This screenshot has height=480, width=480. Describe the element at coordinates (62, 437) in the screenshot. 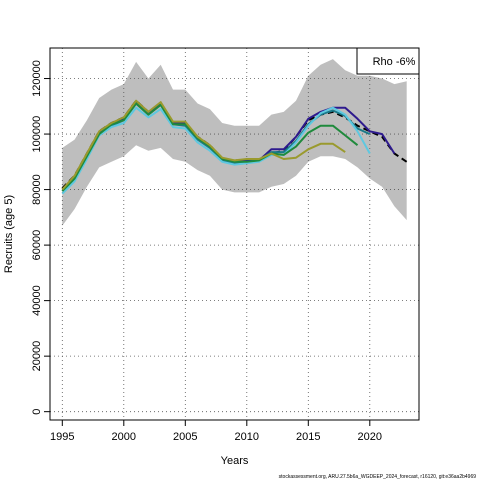

I see `x-tick-label: 1995` at that location.